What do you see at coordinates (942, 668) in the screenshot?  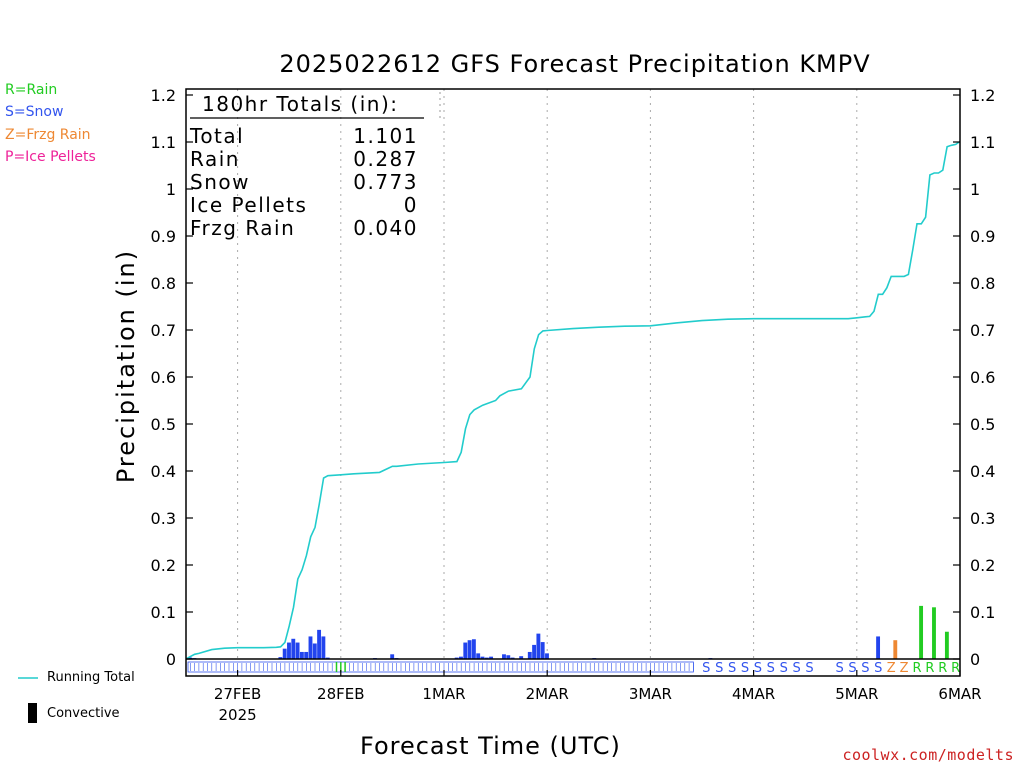 I see `ptype-letter-17: R` at bounding box center [942, 668].